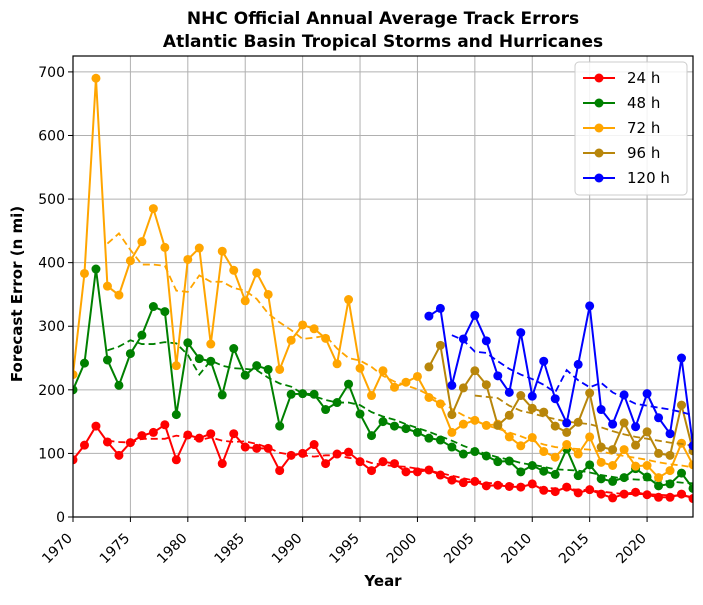 The image size is (703, 605). What do you see at coordinates (287, 549) in the screenshot?
I see `x-tick-label: 1990` at bounding box center [287, 549].